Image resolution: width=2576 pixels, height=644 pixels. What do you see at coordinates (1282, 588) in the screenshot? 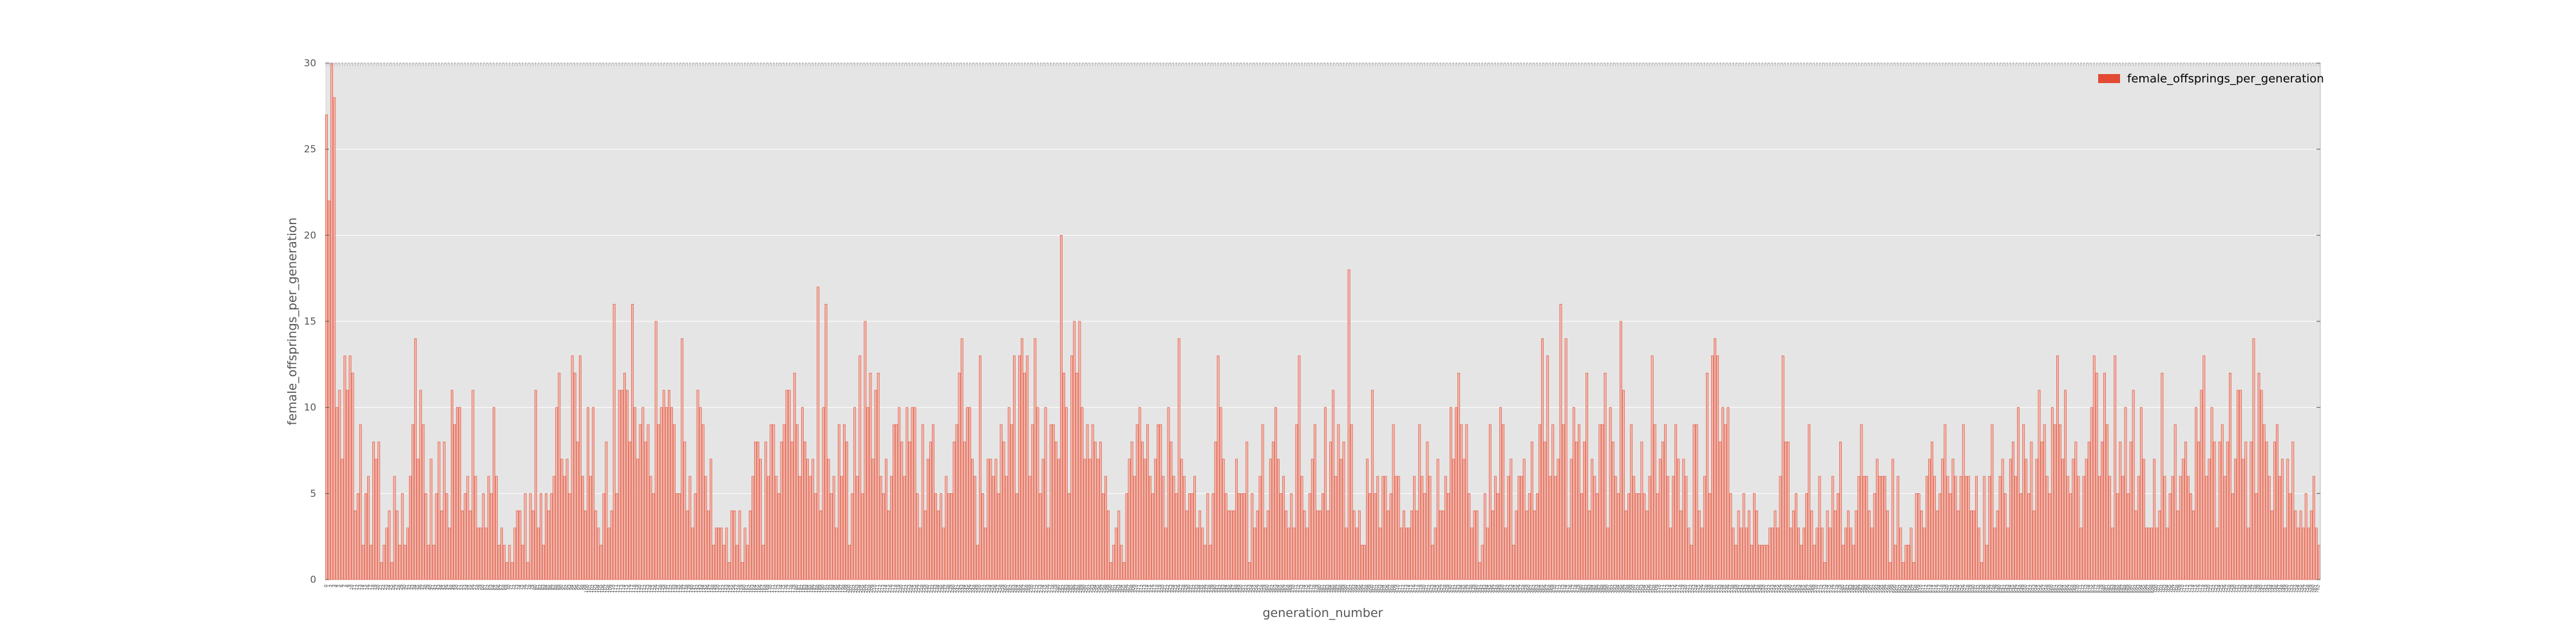
I see `x-tick-label: 366` at bounding box center [1282, 588].